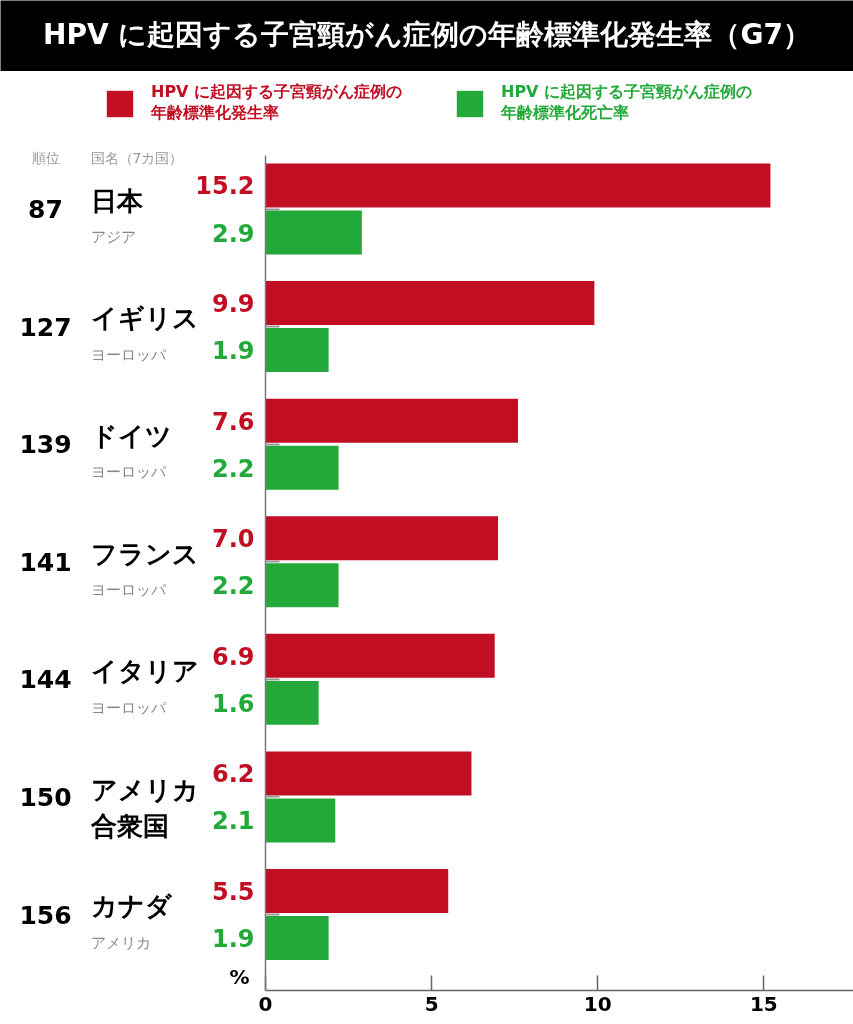  I want to click on data-label: 15.2, so click(225, 186).